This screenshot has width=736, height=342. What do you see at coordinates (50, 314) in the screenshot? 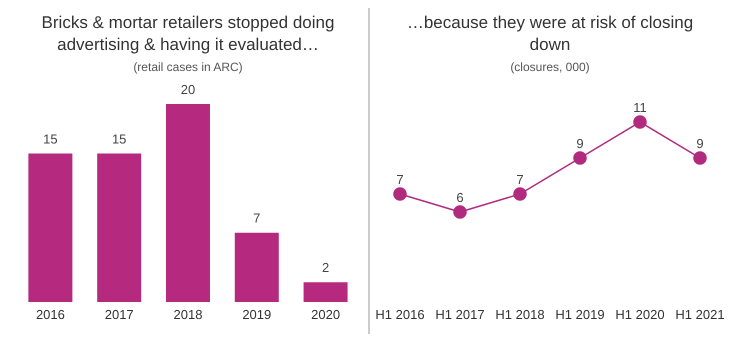
I see `x-tick-label: 2016` at bounding box center [50, 314].